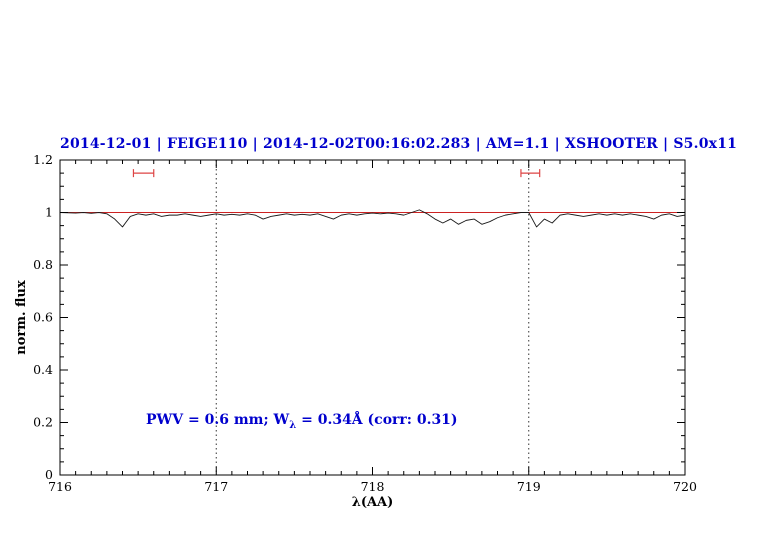  I want to click on spectrum-line, so click(372, 218).